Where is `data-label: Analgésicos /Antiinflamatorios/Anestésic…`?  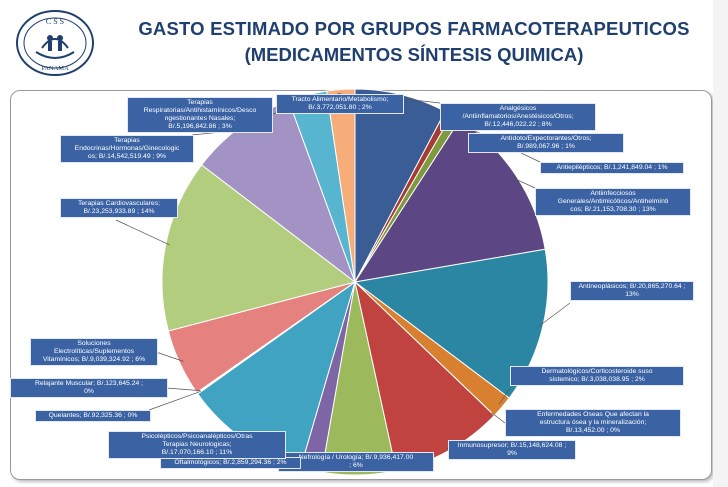
data-label: Analgésicos /Antiinflamatorios/Anestésic… is located at coordinates (518, 117).